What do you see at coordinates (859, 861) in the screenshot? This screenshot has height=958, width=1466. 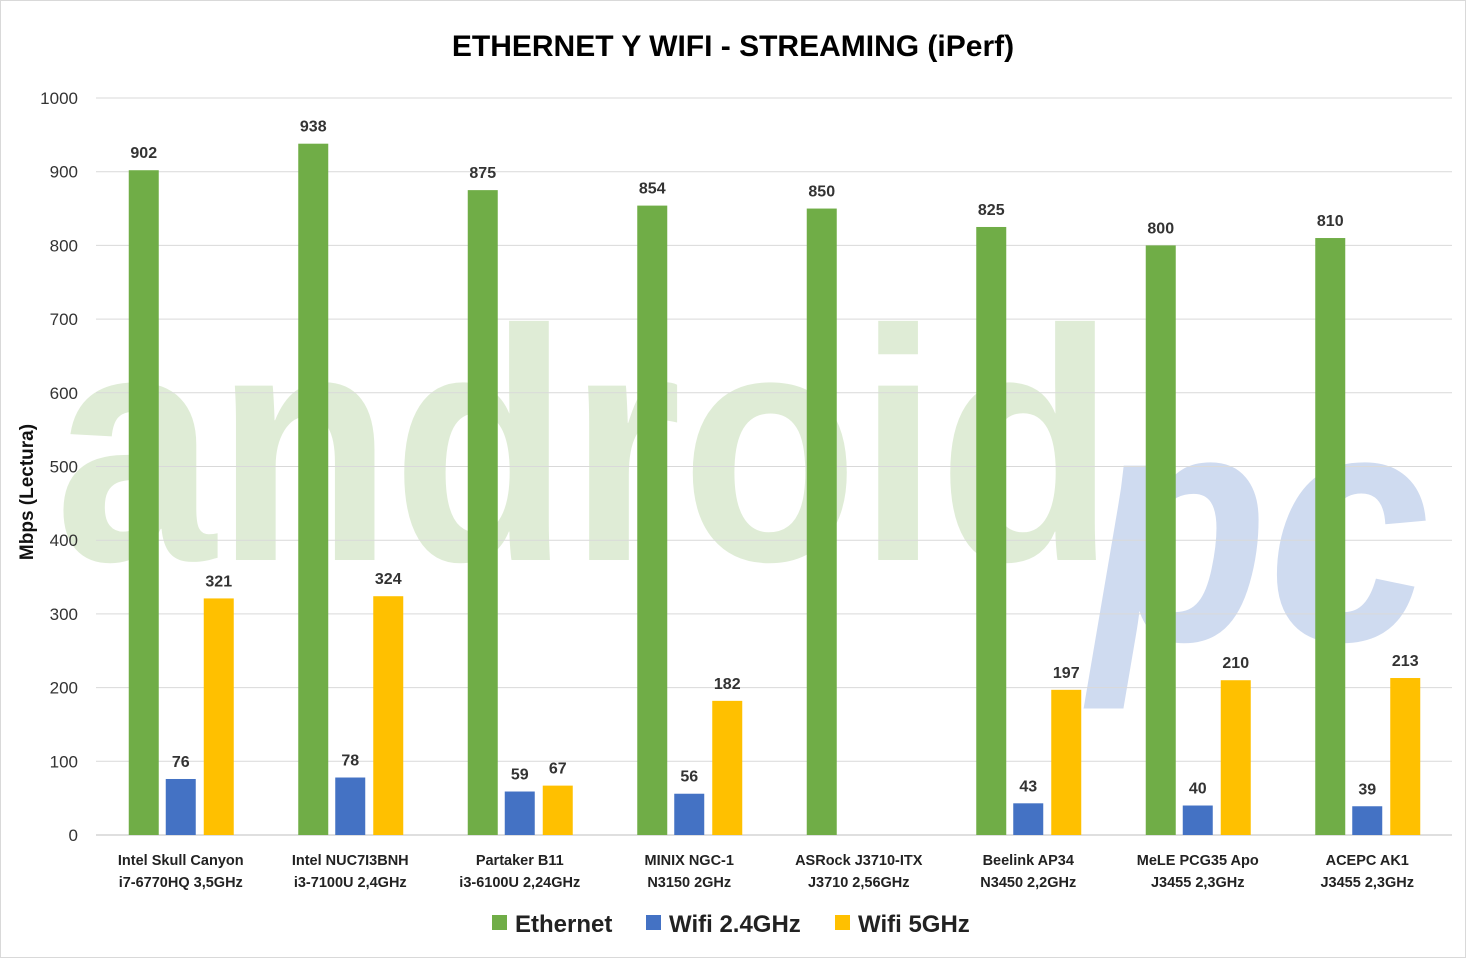 I see `x-tick-label: ASRock J3710-ITX` at bounding box center [859, 861].